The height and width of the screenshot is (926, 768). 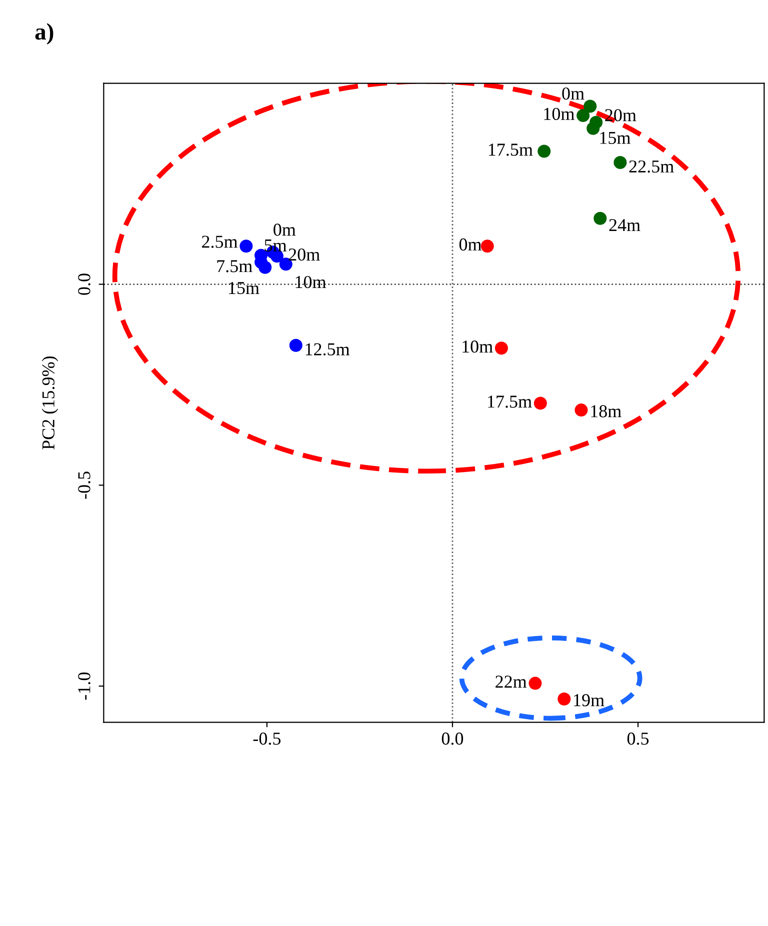 What do you see at coordinates (234, 266) in the screenshot?
I see `annotation: 7.5m` at bounding box center [234, 266].